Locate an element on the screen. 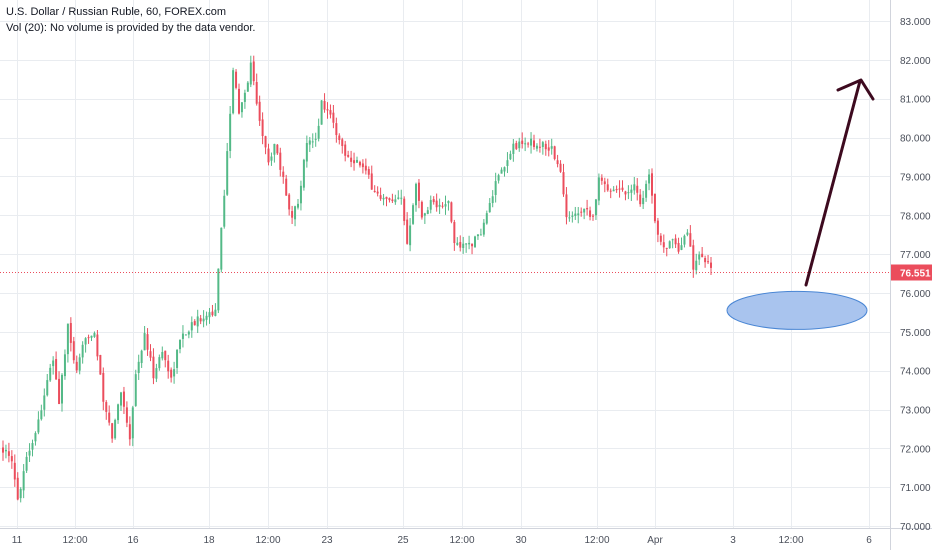  y-tick-label: 77.000 is located at coordinates (915, 255).